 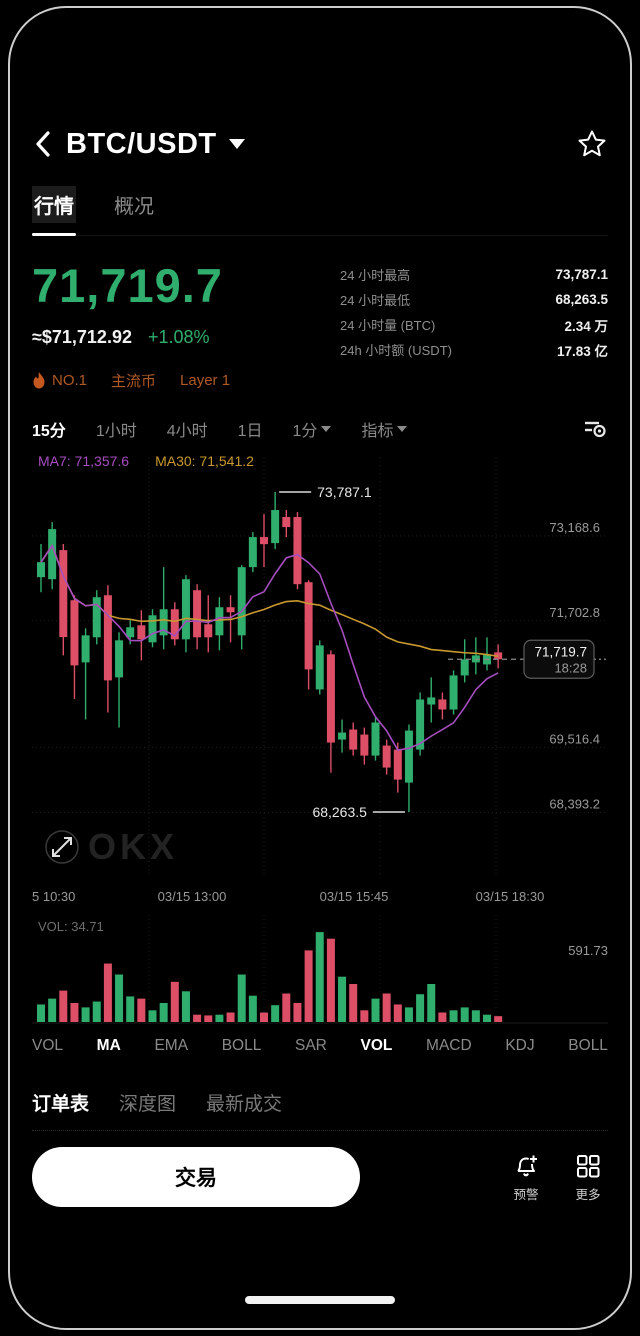 I want to click on tab-overview: 概况, so click(x=134, y=207).